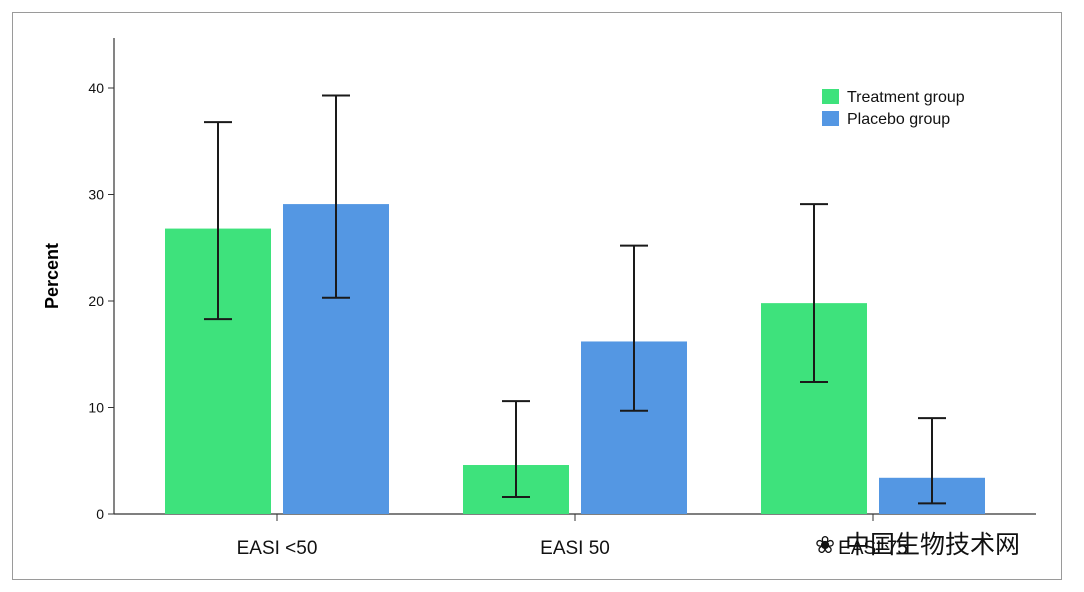 This screenshot has height=592, width=1084. I want to click on watermark: ❀ 中国生物技术网, so click(917, 544).